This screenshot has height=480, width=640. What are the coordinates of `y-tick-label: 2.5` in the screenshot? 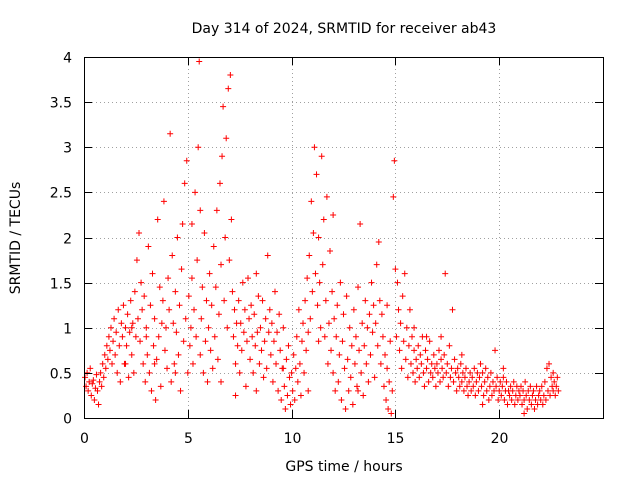 It's located at (61, 194).